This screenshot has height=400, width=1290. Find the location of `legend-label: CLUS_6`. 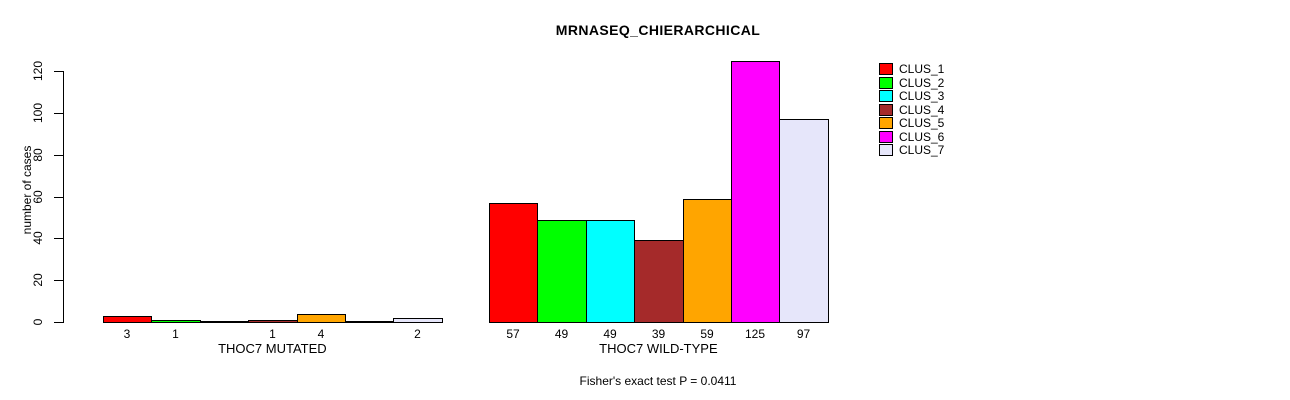

legend-label: CLUS_6 is located at coordinates (922, 136).